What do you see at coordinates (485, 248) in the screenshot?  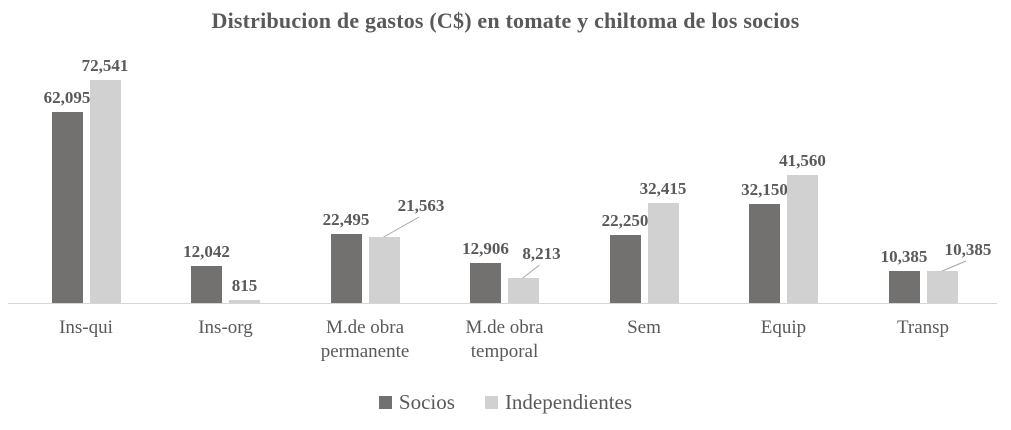 I see `bar-label-socios-3: 12,906` at bounding box center [485, 248].